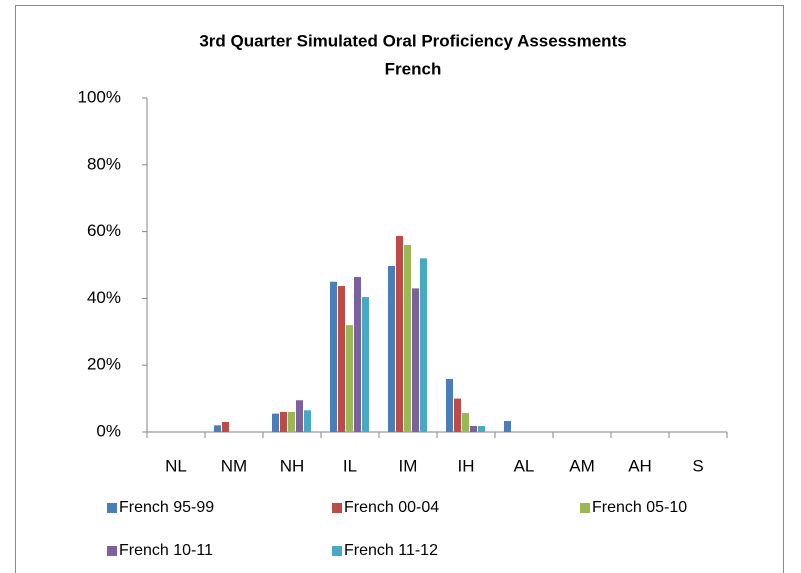  What do you see at coordinates (176, 465) in the screenshot?
I see `x-tick-label: NL` at bounding box center [176, 465].